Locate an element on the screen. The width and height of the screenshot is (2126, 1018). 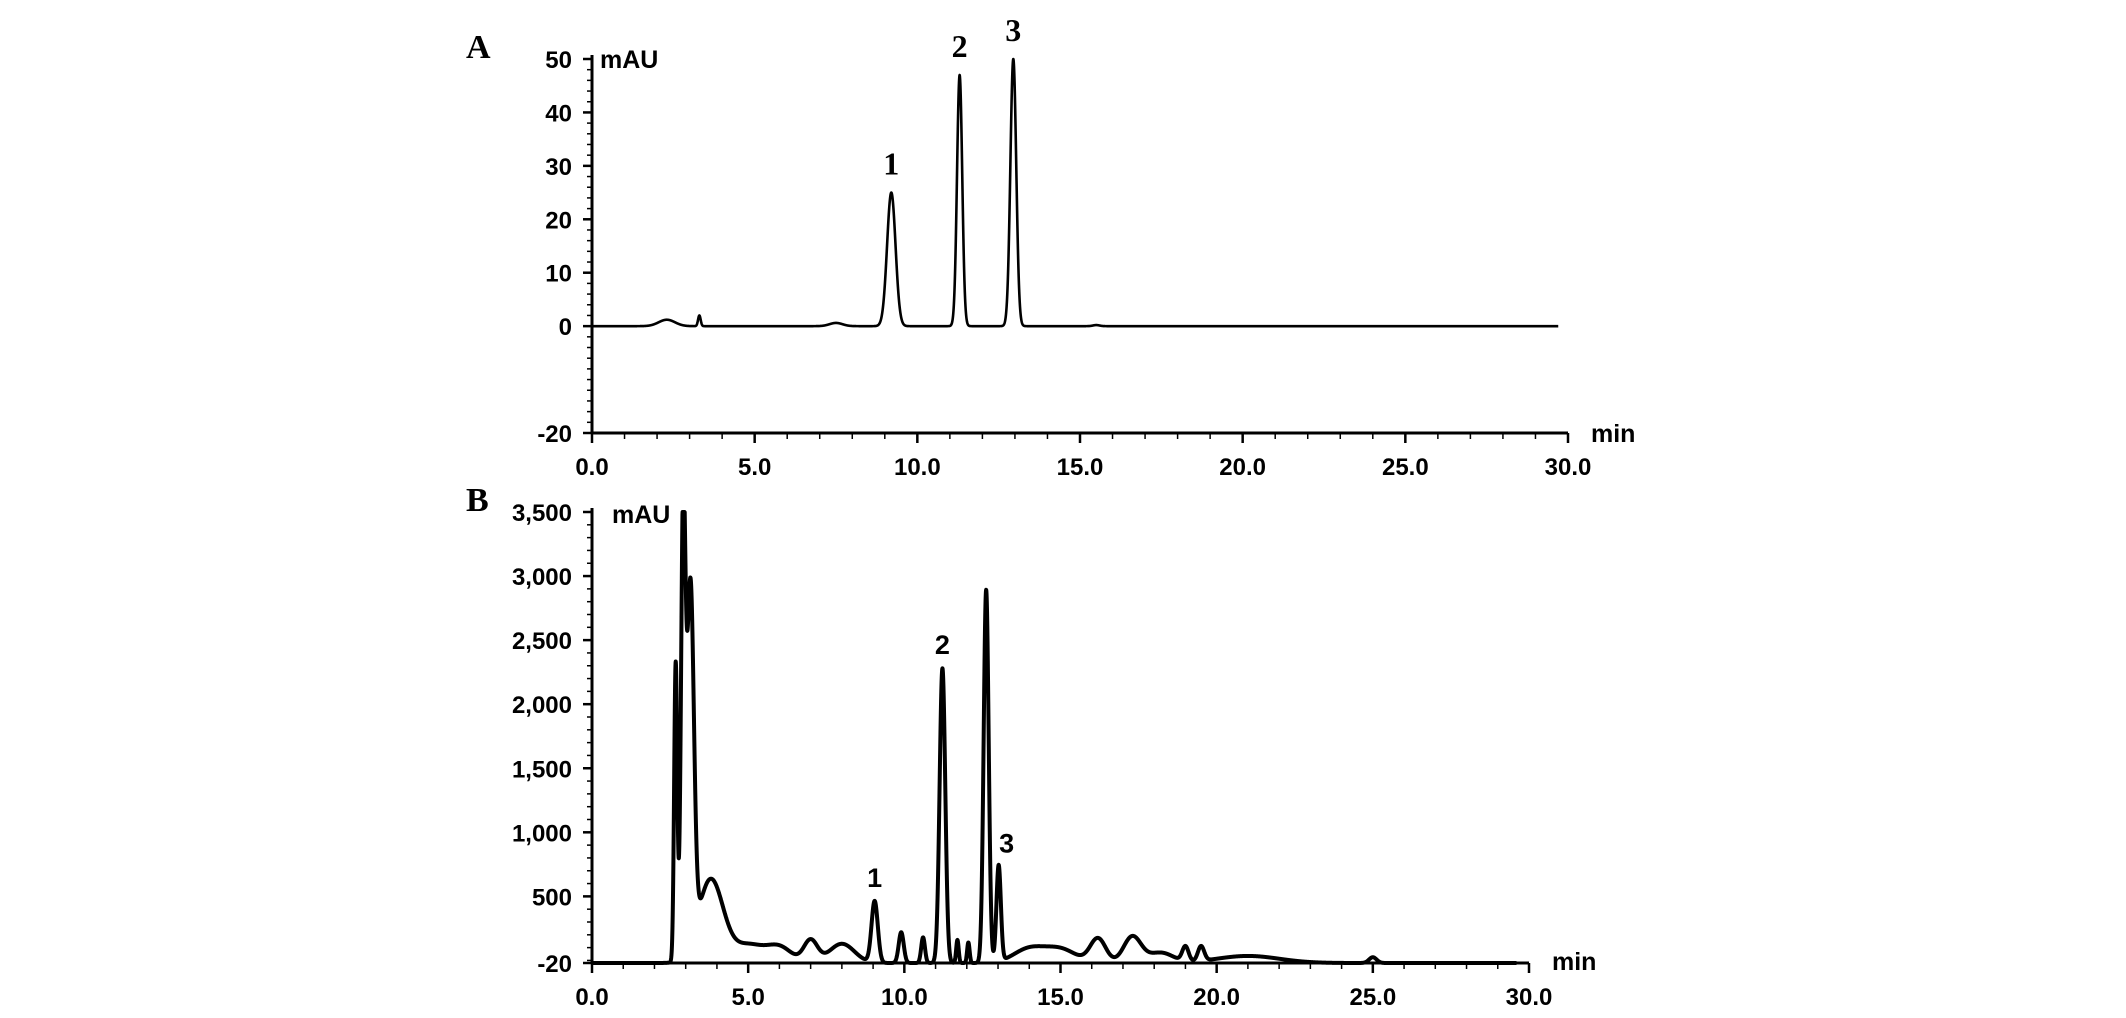
panel-letter: B is located at coordinates (477, 500).